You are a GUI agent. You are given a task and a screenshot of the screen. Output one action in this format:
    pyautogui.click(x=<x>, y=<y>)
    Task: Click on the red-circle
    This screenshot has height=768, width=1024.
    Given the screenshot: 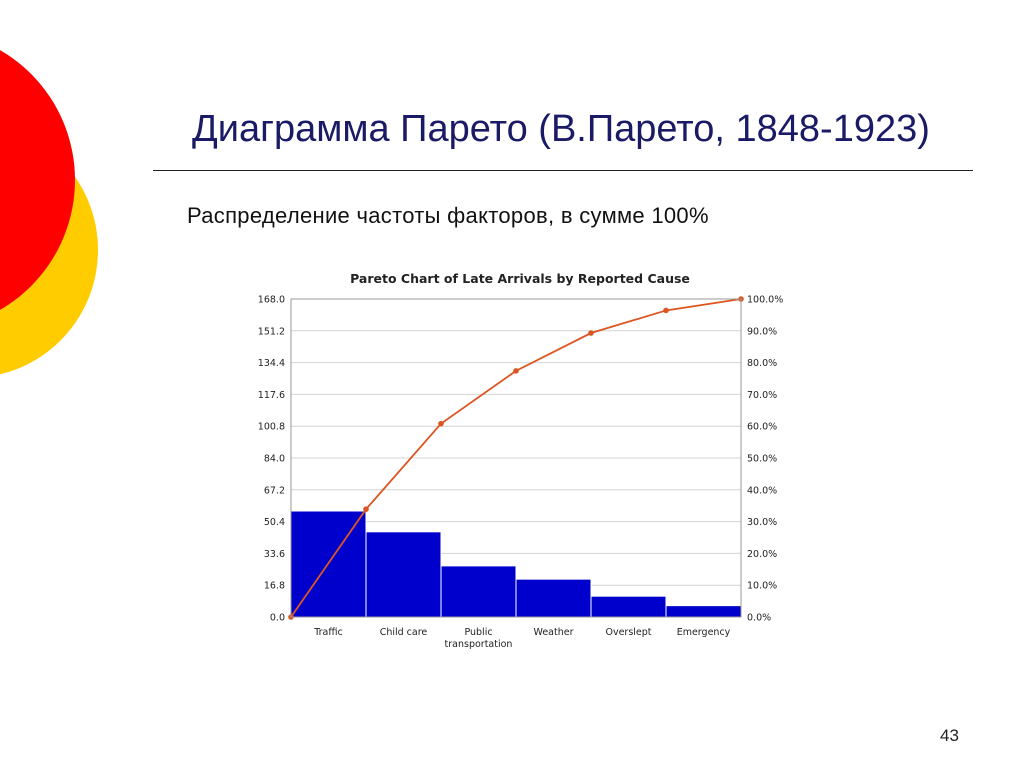 What is the action you would take?
    pyautogui.click(x=37, y=180)
    